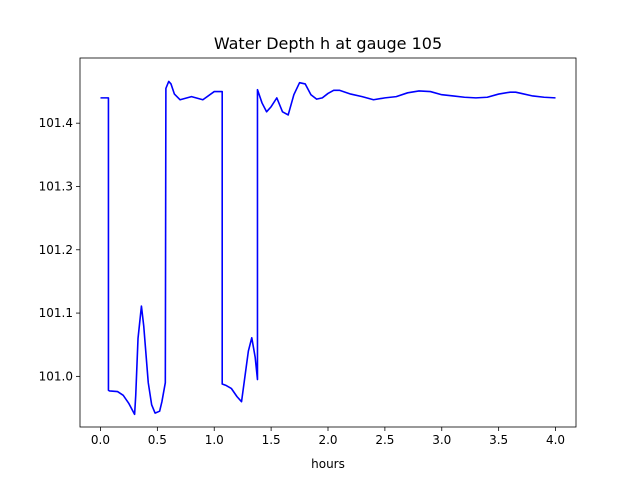 The image size is (640, 480). I want to click on y-tick-label: 101.3, so click(56, 186).